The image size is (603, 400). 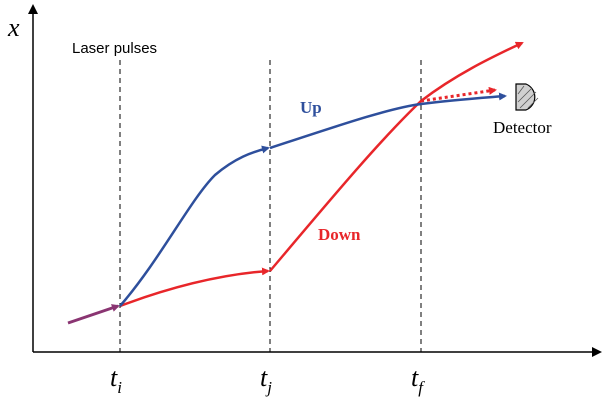 I want to click on up-label: Up, so click(x=311, y=107).